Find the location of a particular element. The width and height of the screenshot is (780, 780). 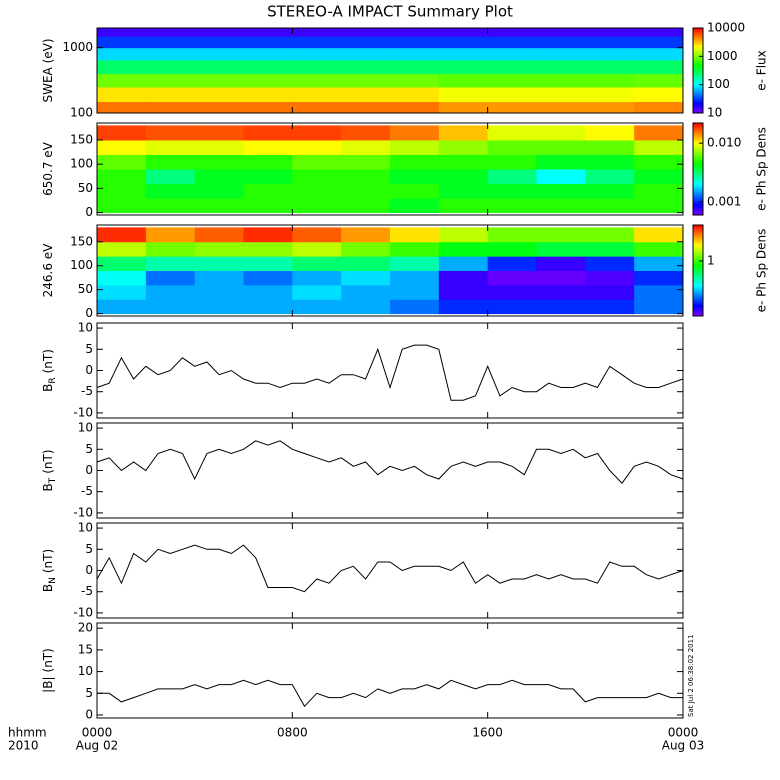

y-tick-label: 10 is located at coordinates (85, 528).